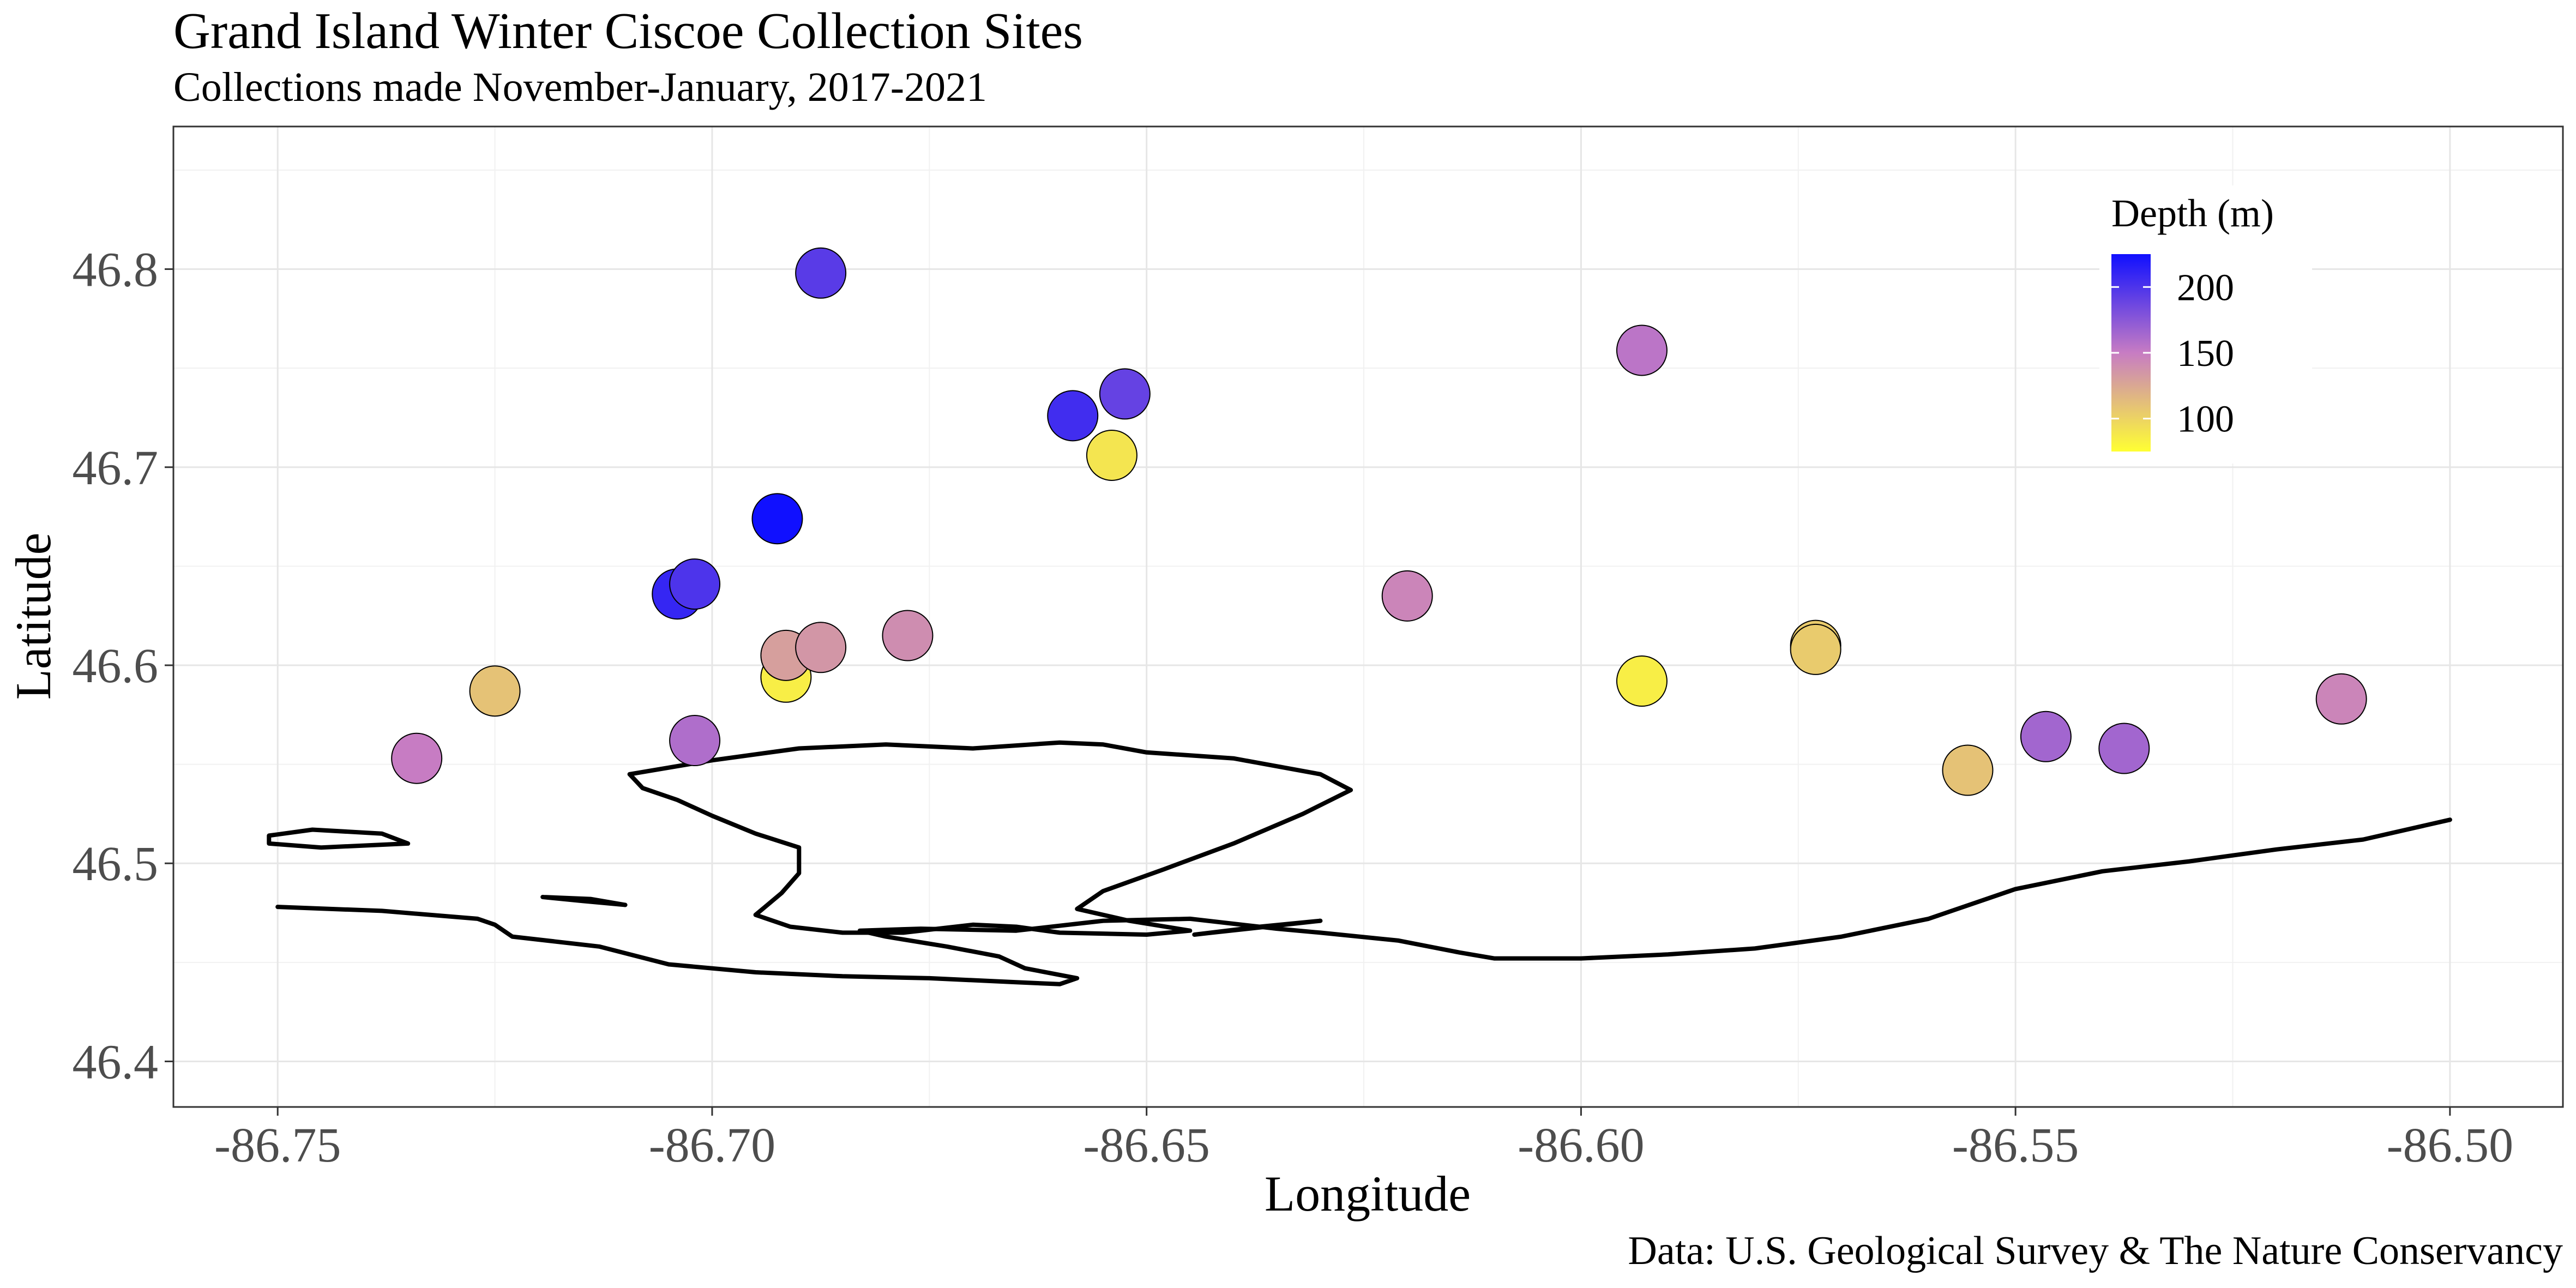 The width and height of the screenshot is (2576, 1288). What do you see at coordinates (1146, 1145) in the screenshot?
I see `x-tick-label: -86.65` at bounding box center [1146, 1145].